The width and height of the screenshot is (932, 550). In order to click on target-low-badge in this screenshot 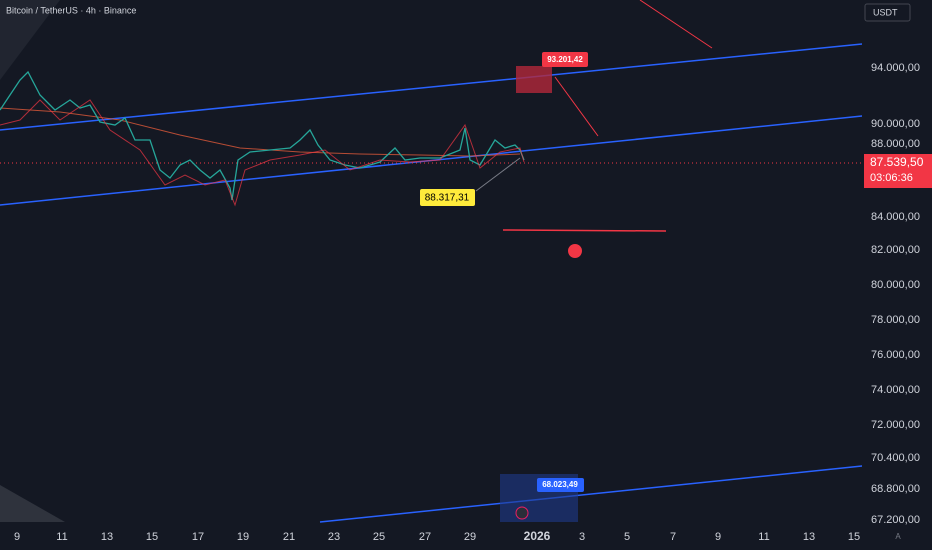, I will do `click(560, 485)`.